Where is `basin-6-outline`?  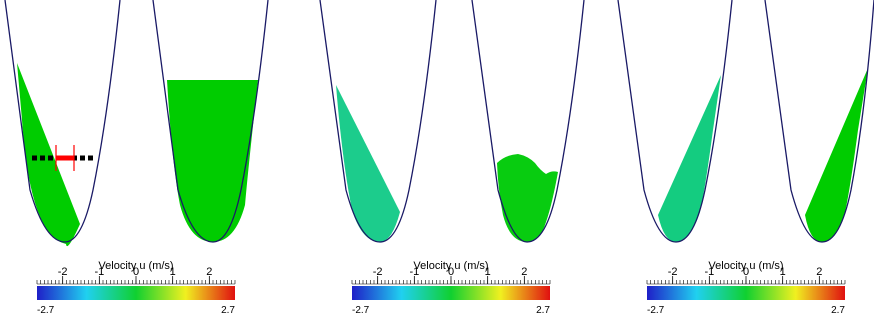
basin-6-outline is located at coordinates (819, 121).